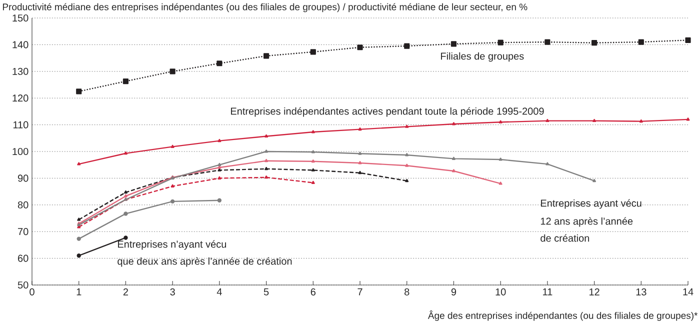 This screenshot has height=333, width=700. What do you see at coordinates (360, 292) in the screenshot?
I see `x-tick-label: 7` at bounding box center [360, 292].